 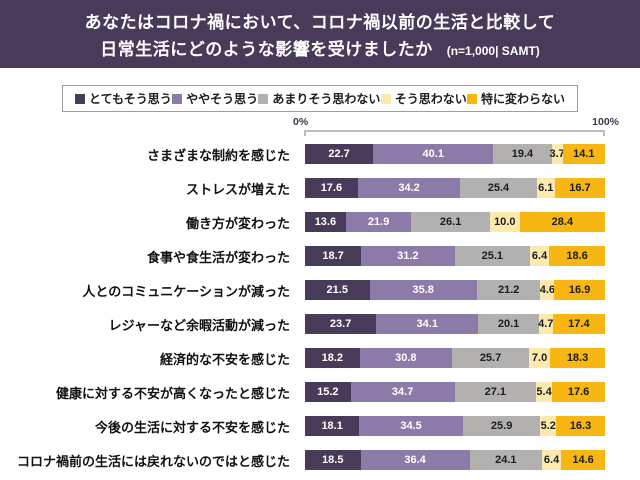 I want to click on segment-value: 26.1, so click(x=450, y=221).